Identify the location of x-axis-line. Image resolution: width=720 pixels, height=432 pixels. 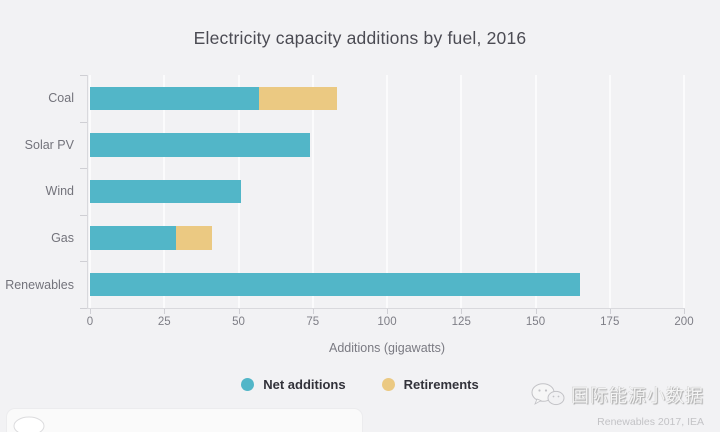
(386, 308).